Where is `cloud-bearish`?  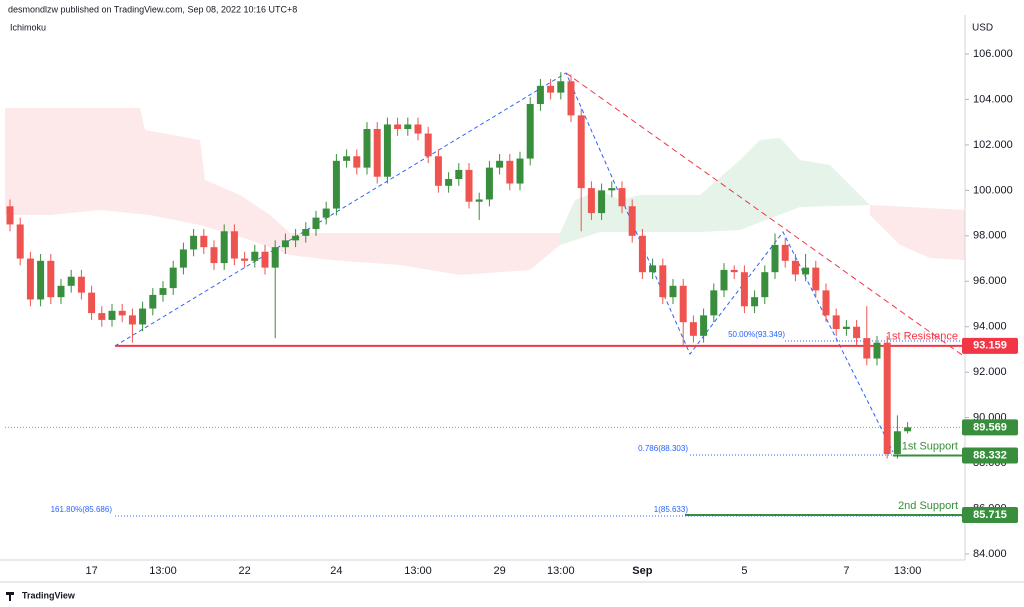 cloud-bearish is located at coordinates (917, 232).